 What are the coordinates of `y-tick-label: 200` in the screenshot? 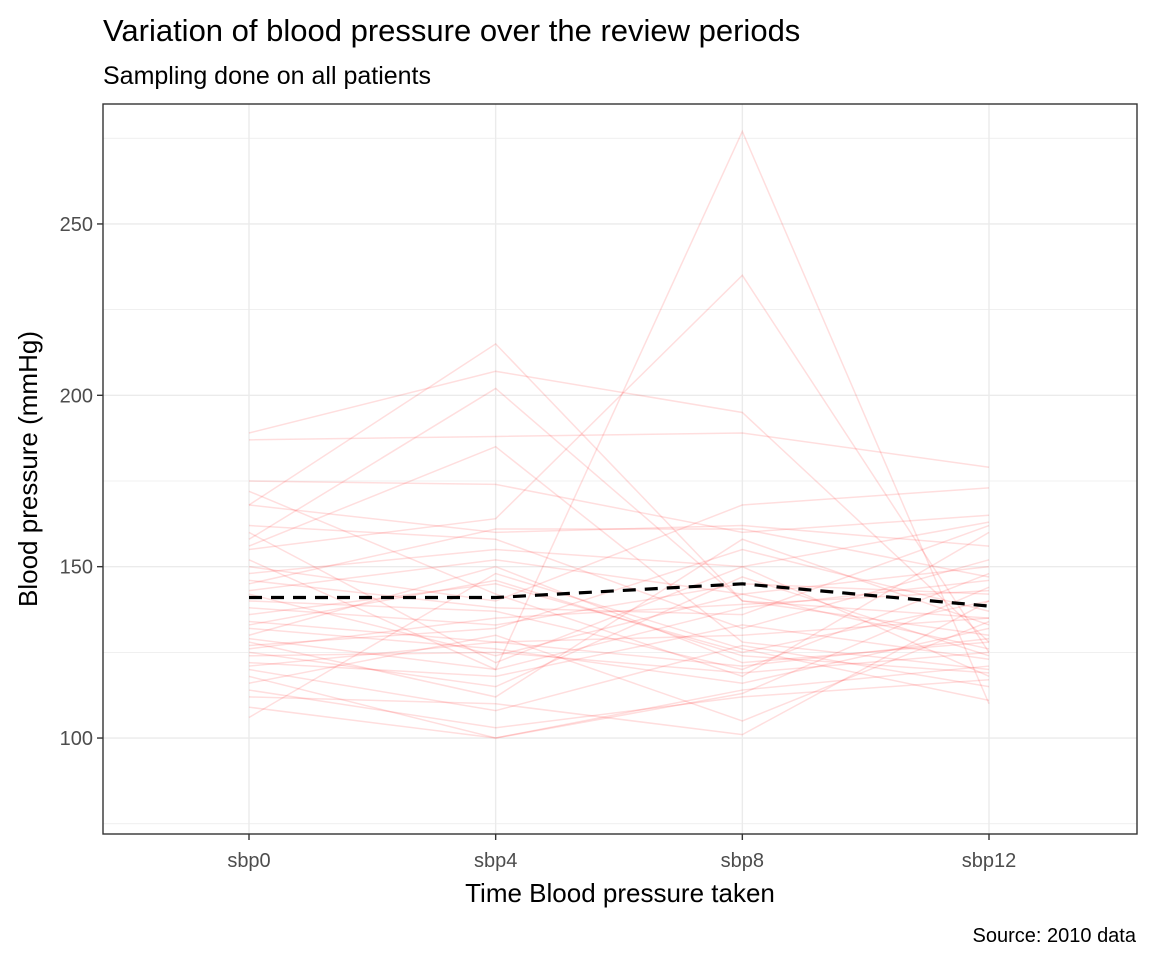 It's located at (76, 396).